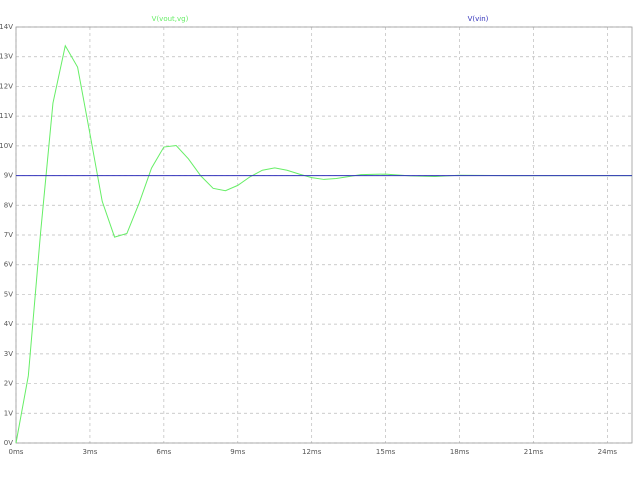 Image resolution: width=640 pixels, height=480 pixels. Describe the element at coordinates (608, 452) in the screenshot. I see `x-tick-label: 24ms` at that location.